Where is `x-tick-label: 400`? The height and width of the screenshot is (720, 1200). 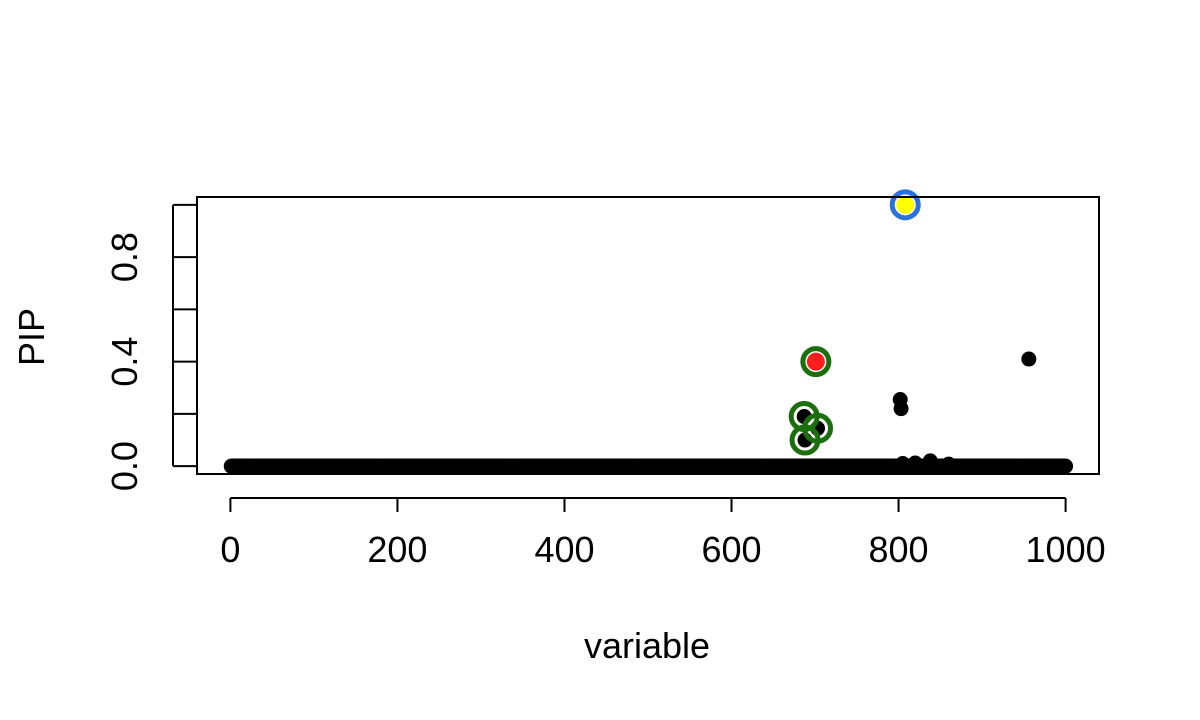
x-tick-label: 400 is located at coordinates (564, 549).